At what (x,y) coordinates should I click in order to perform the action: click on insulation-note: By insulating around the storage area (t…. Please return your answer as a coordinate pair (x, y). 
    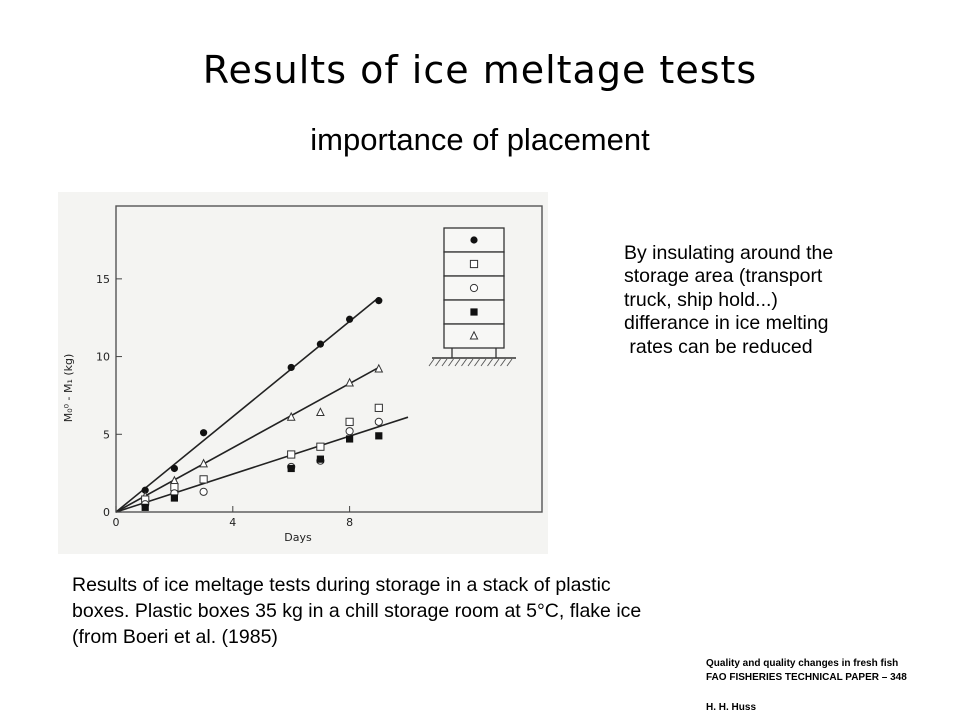
    Looking at the image, I should click on (784, 300).